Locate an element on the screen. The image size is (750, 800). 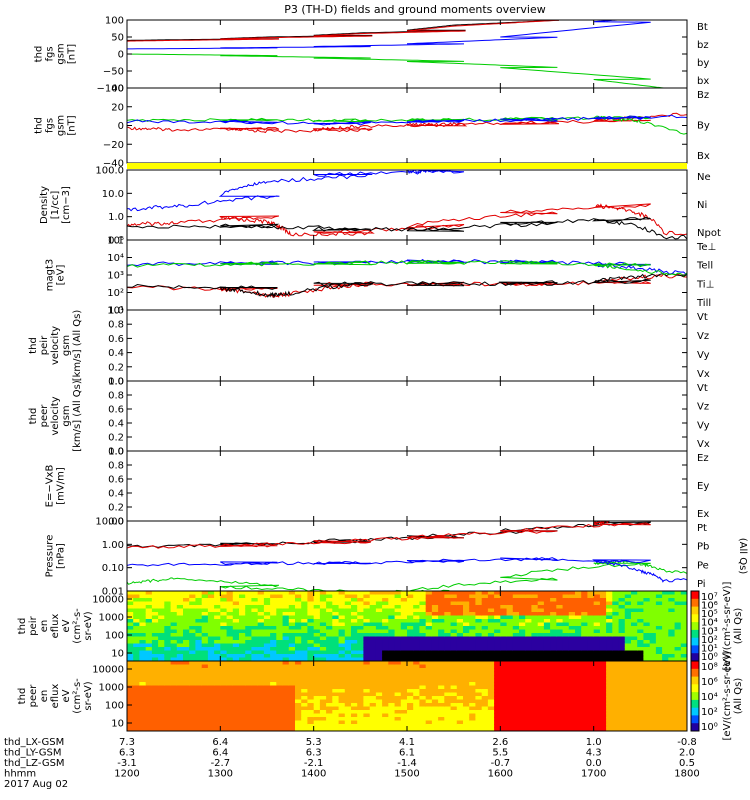
ephemeris-label: thd_LX-GSM is located at coordinates (34, 742).